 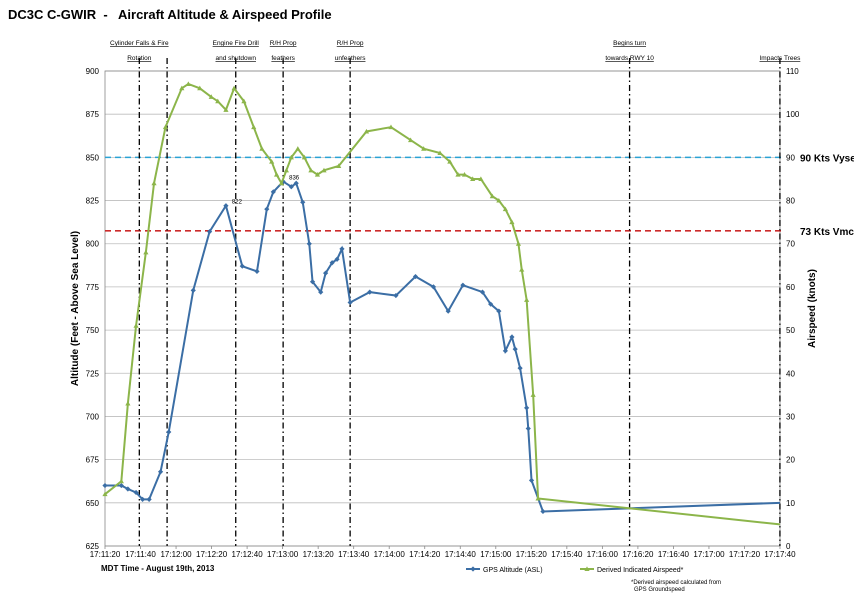 I want to click on y-left-tick-label: 800, so click(x=93, y=244).